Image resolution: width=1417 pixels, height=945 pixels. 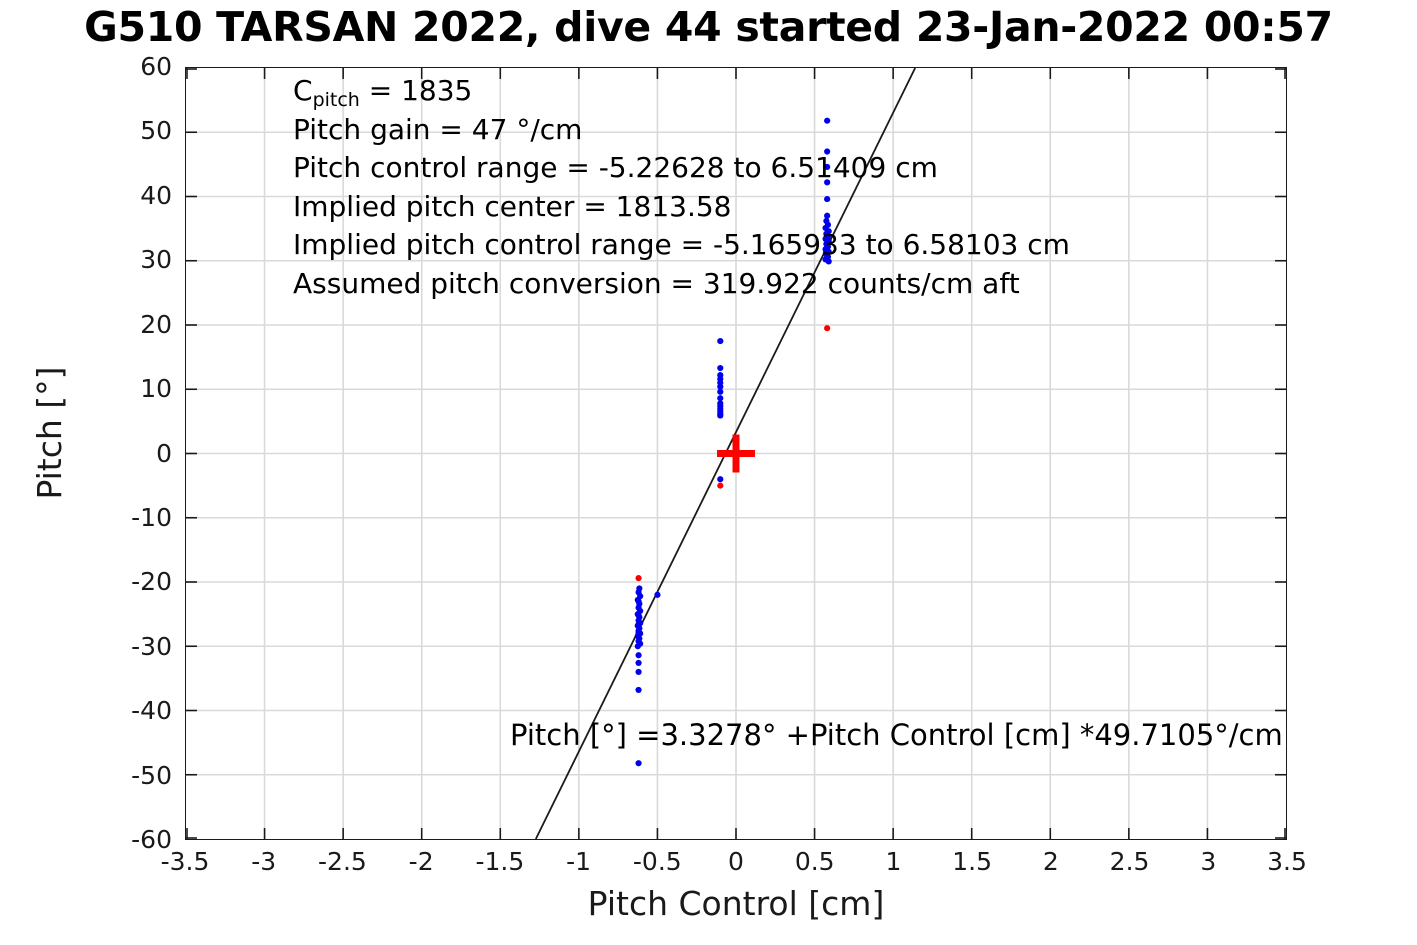 What do you see at coordinates (151, 517) in the screenshot?
I see `y-tick-label: -10` at bounding box center [151, 517].